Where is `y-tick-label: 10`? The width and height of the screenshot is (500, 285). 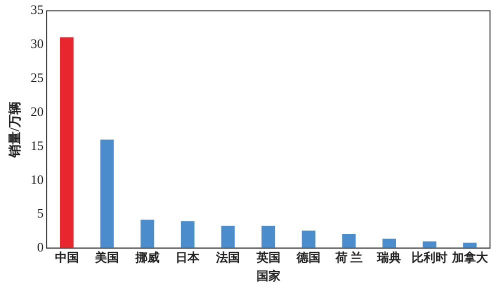 y-tick-label: 10 is located at coordinates (37, 179).